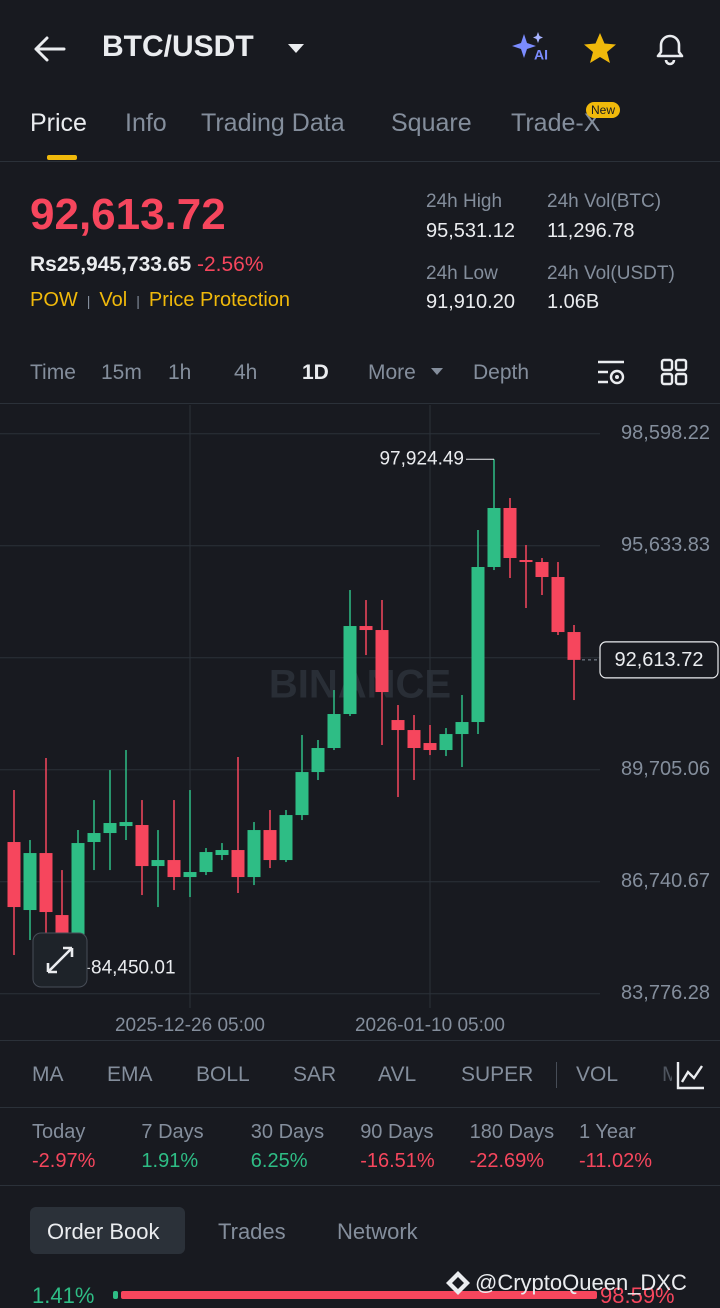 This screenshot has width=720, height=1308. I want to click on interval: 1h, so click(180, 372).